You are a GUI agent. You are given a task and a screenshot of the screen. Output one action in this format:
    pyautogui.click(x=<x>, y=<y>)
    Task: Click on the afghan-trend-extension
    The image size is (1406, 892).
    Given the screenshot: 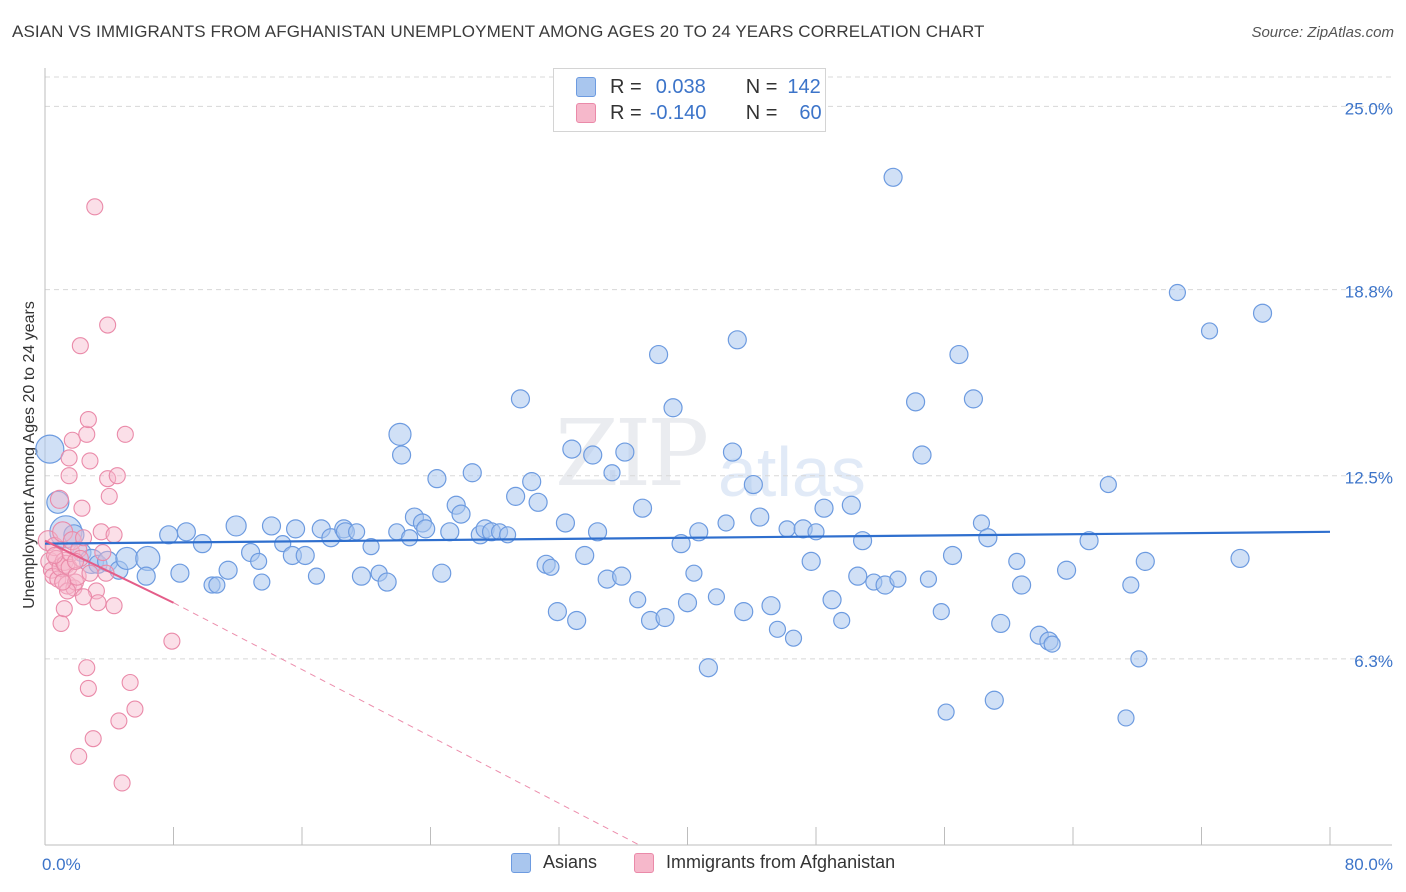 What is the action you would take?
    pyautogui.click(x=406, y=724)
    